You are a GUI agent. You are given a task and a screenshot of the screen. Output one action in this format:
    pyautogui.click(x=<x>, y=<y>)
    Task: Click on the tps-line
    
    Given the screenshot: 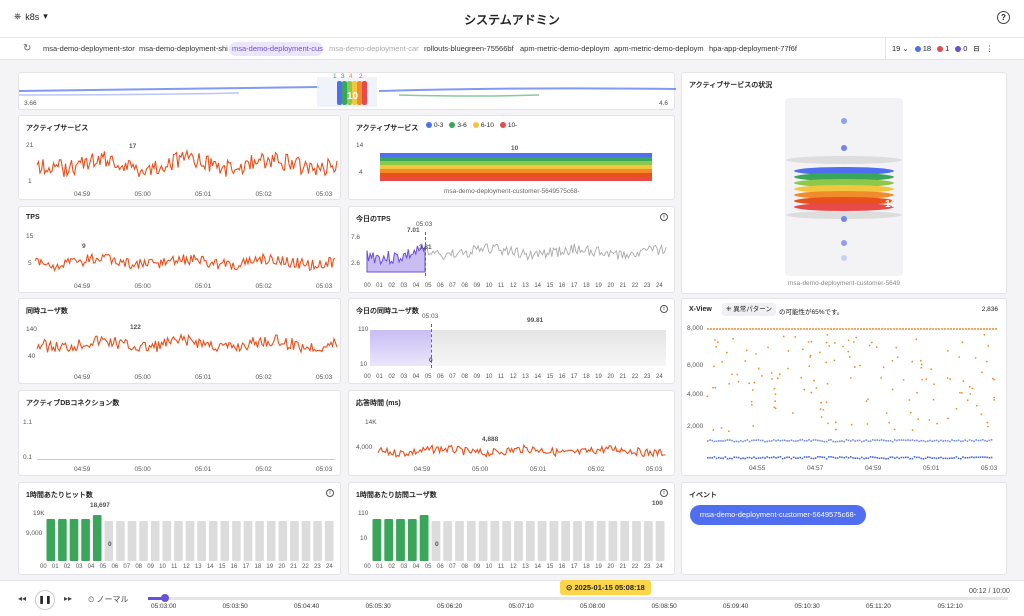 What is the action you would take?
    pyautogui.click(x=185, y=262)
    